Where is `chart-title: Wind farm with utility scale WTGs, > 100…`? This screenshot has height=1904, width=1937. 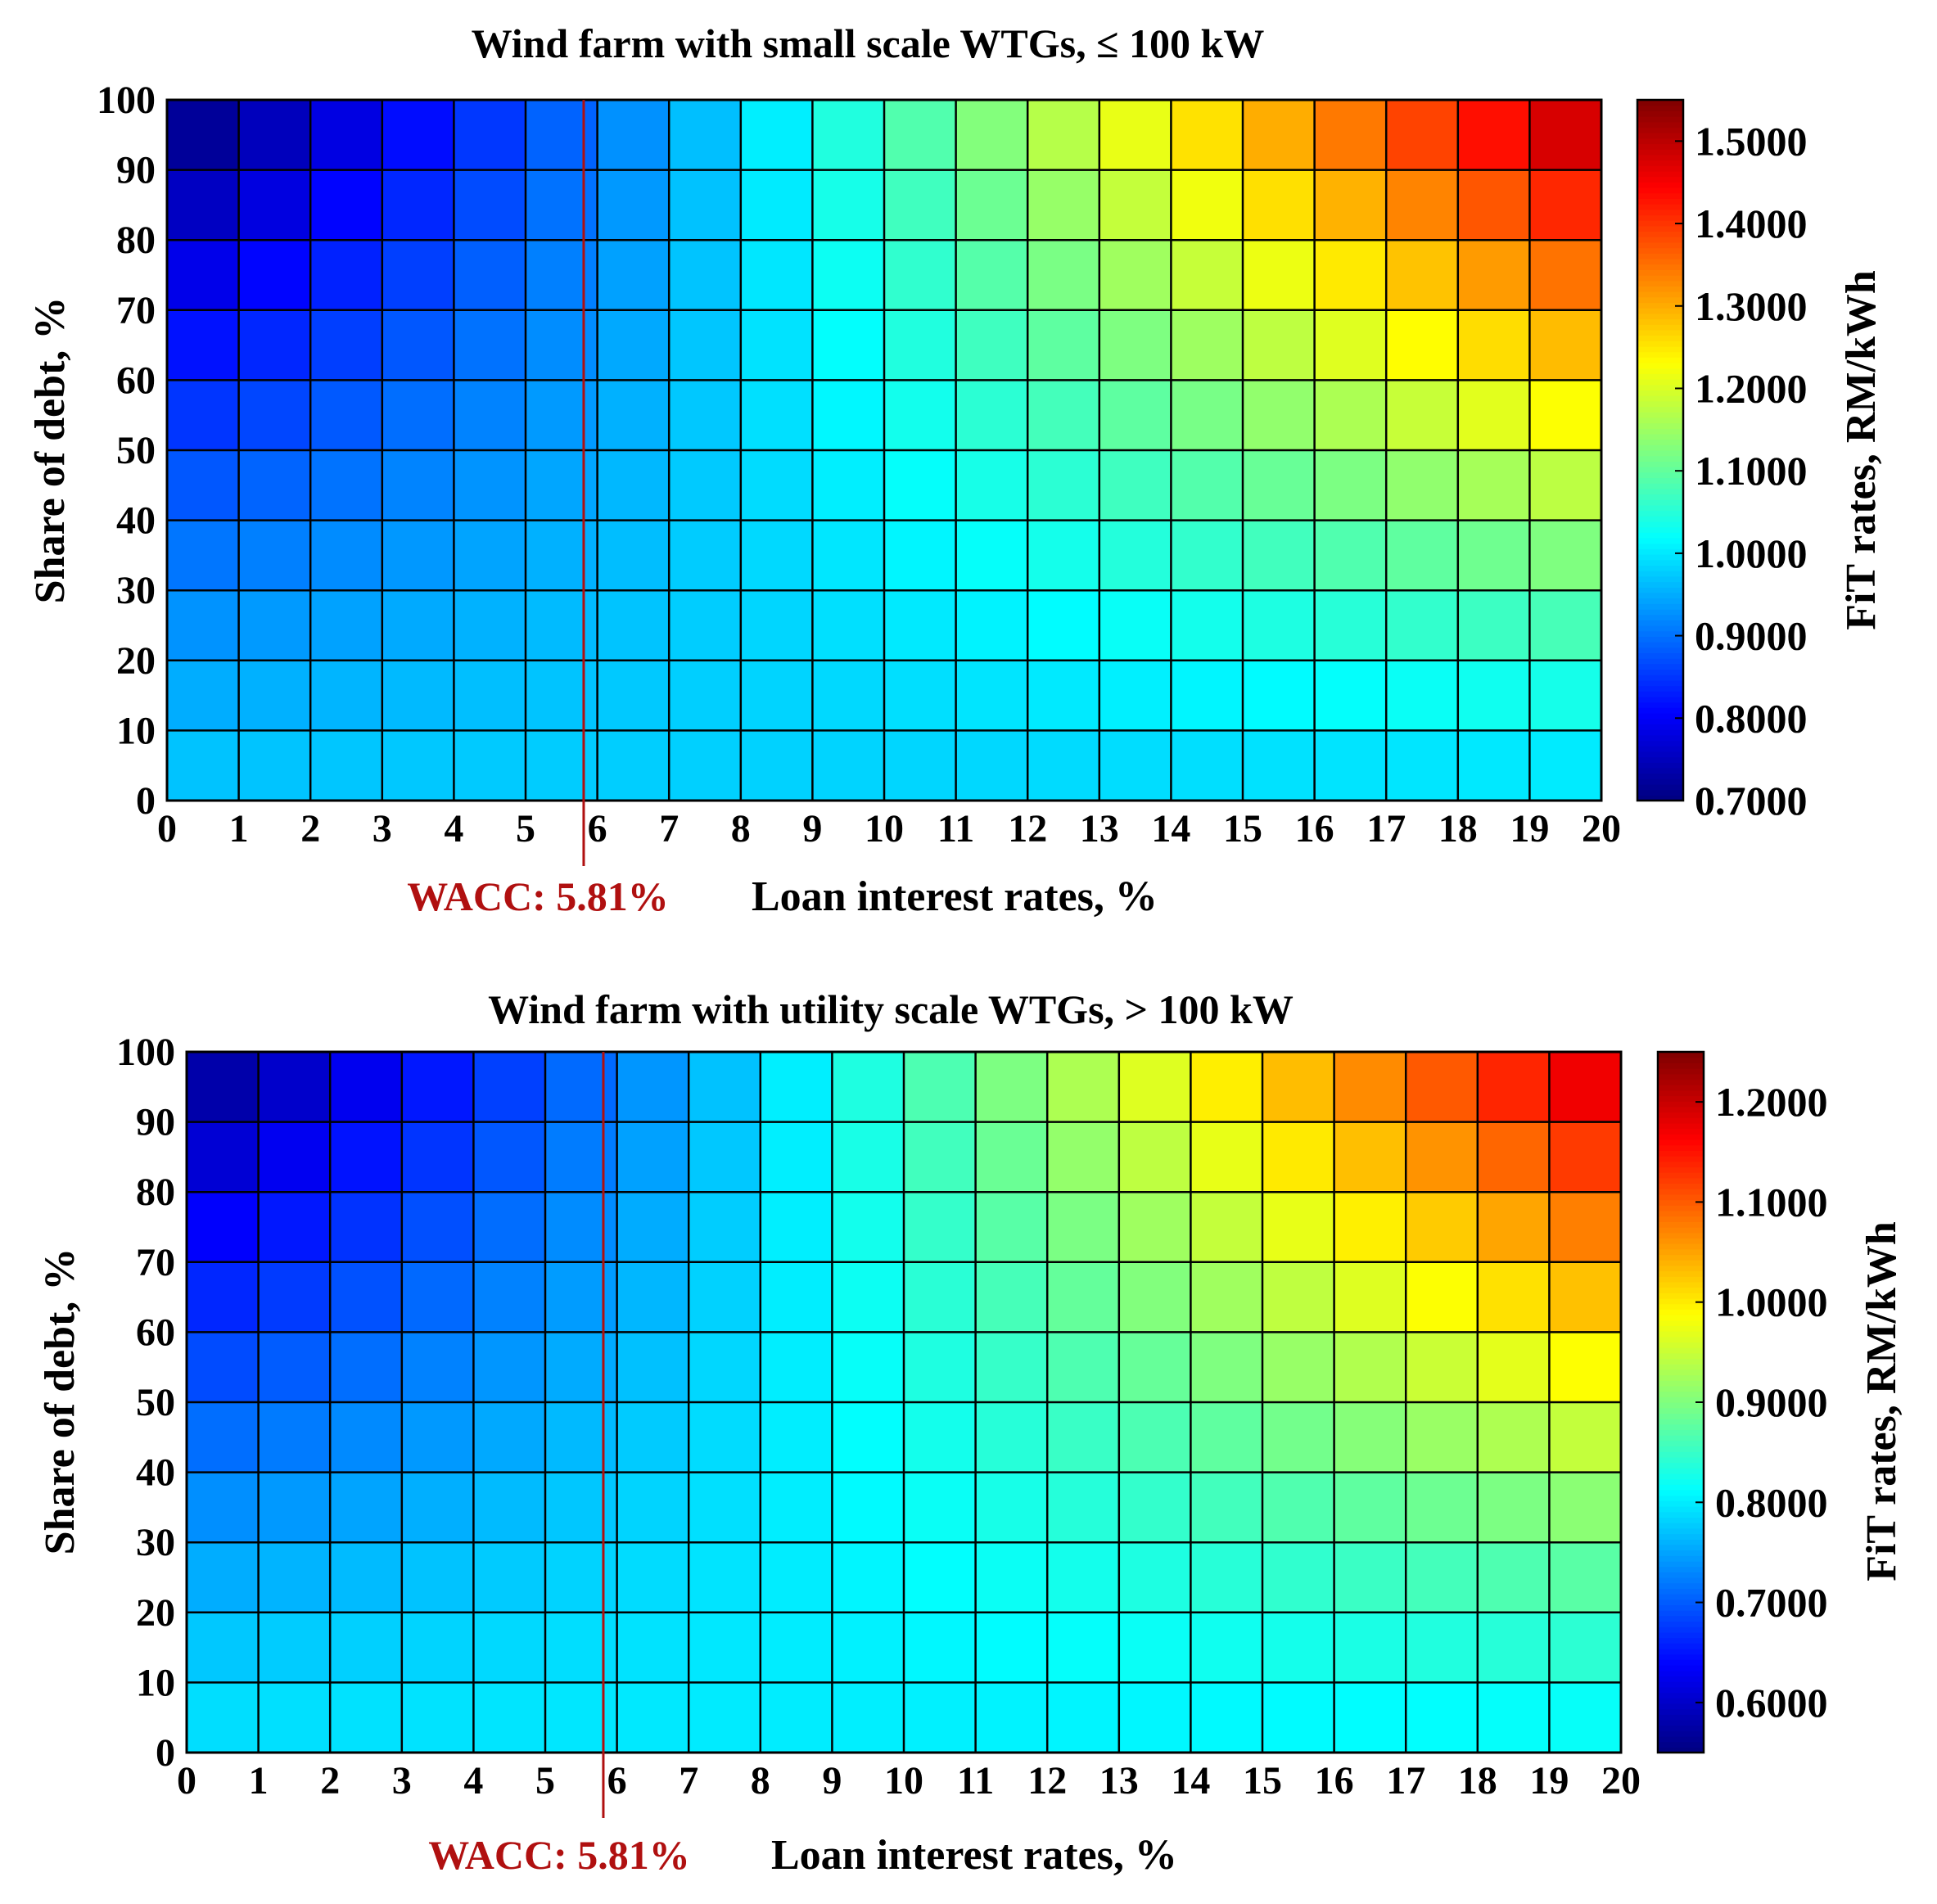 chart-title: Wind farm with utility scale WTGs, > 100… is located at coordinates (891, 1009).